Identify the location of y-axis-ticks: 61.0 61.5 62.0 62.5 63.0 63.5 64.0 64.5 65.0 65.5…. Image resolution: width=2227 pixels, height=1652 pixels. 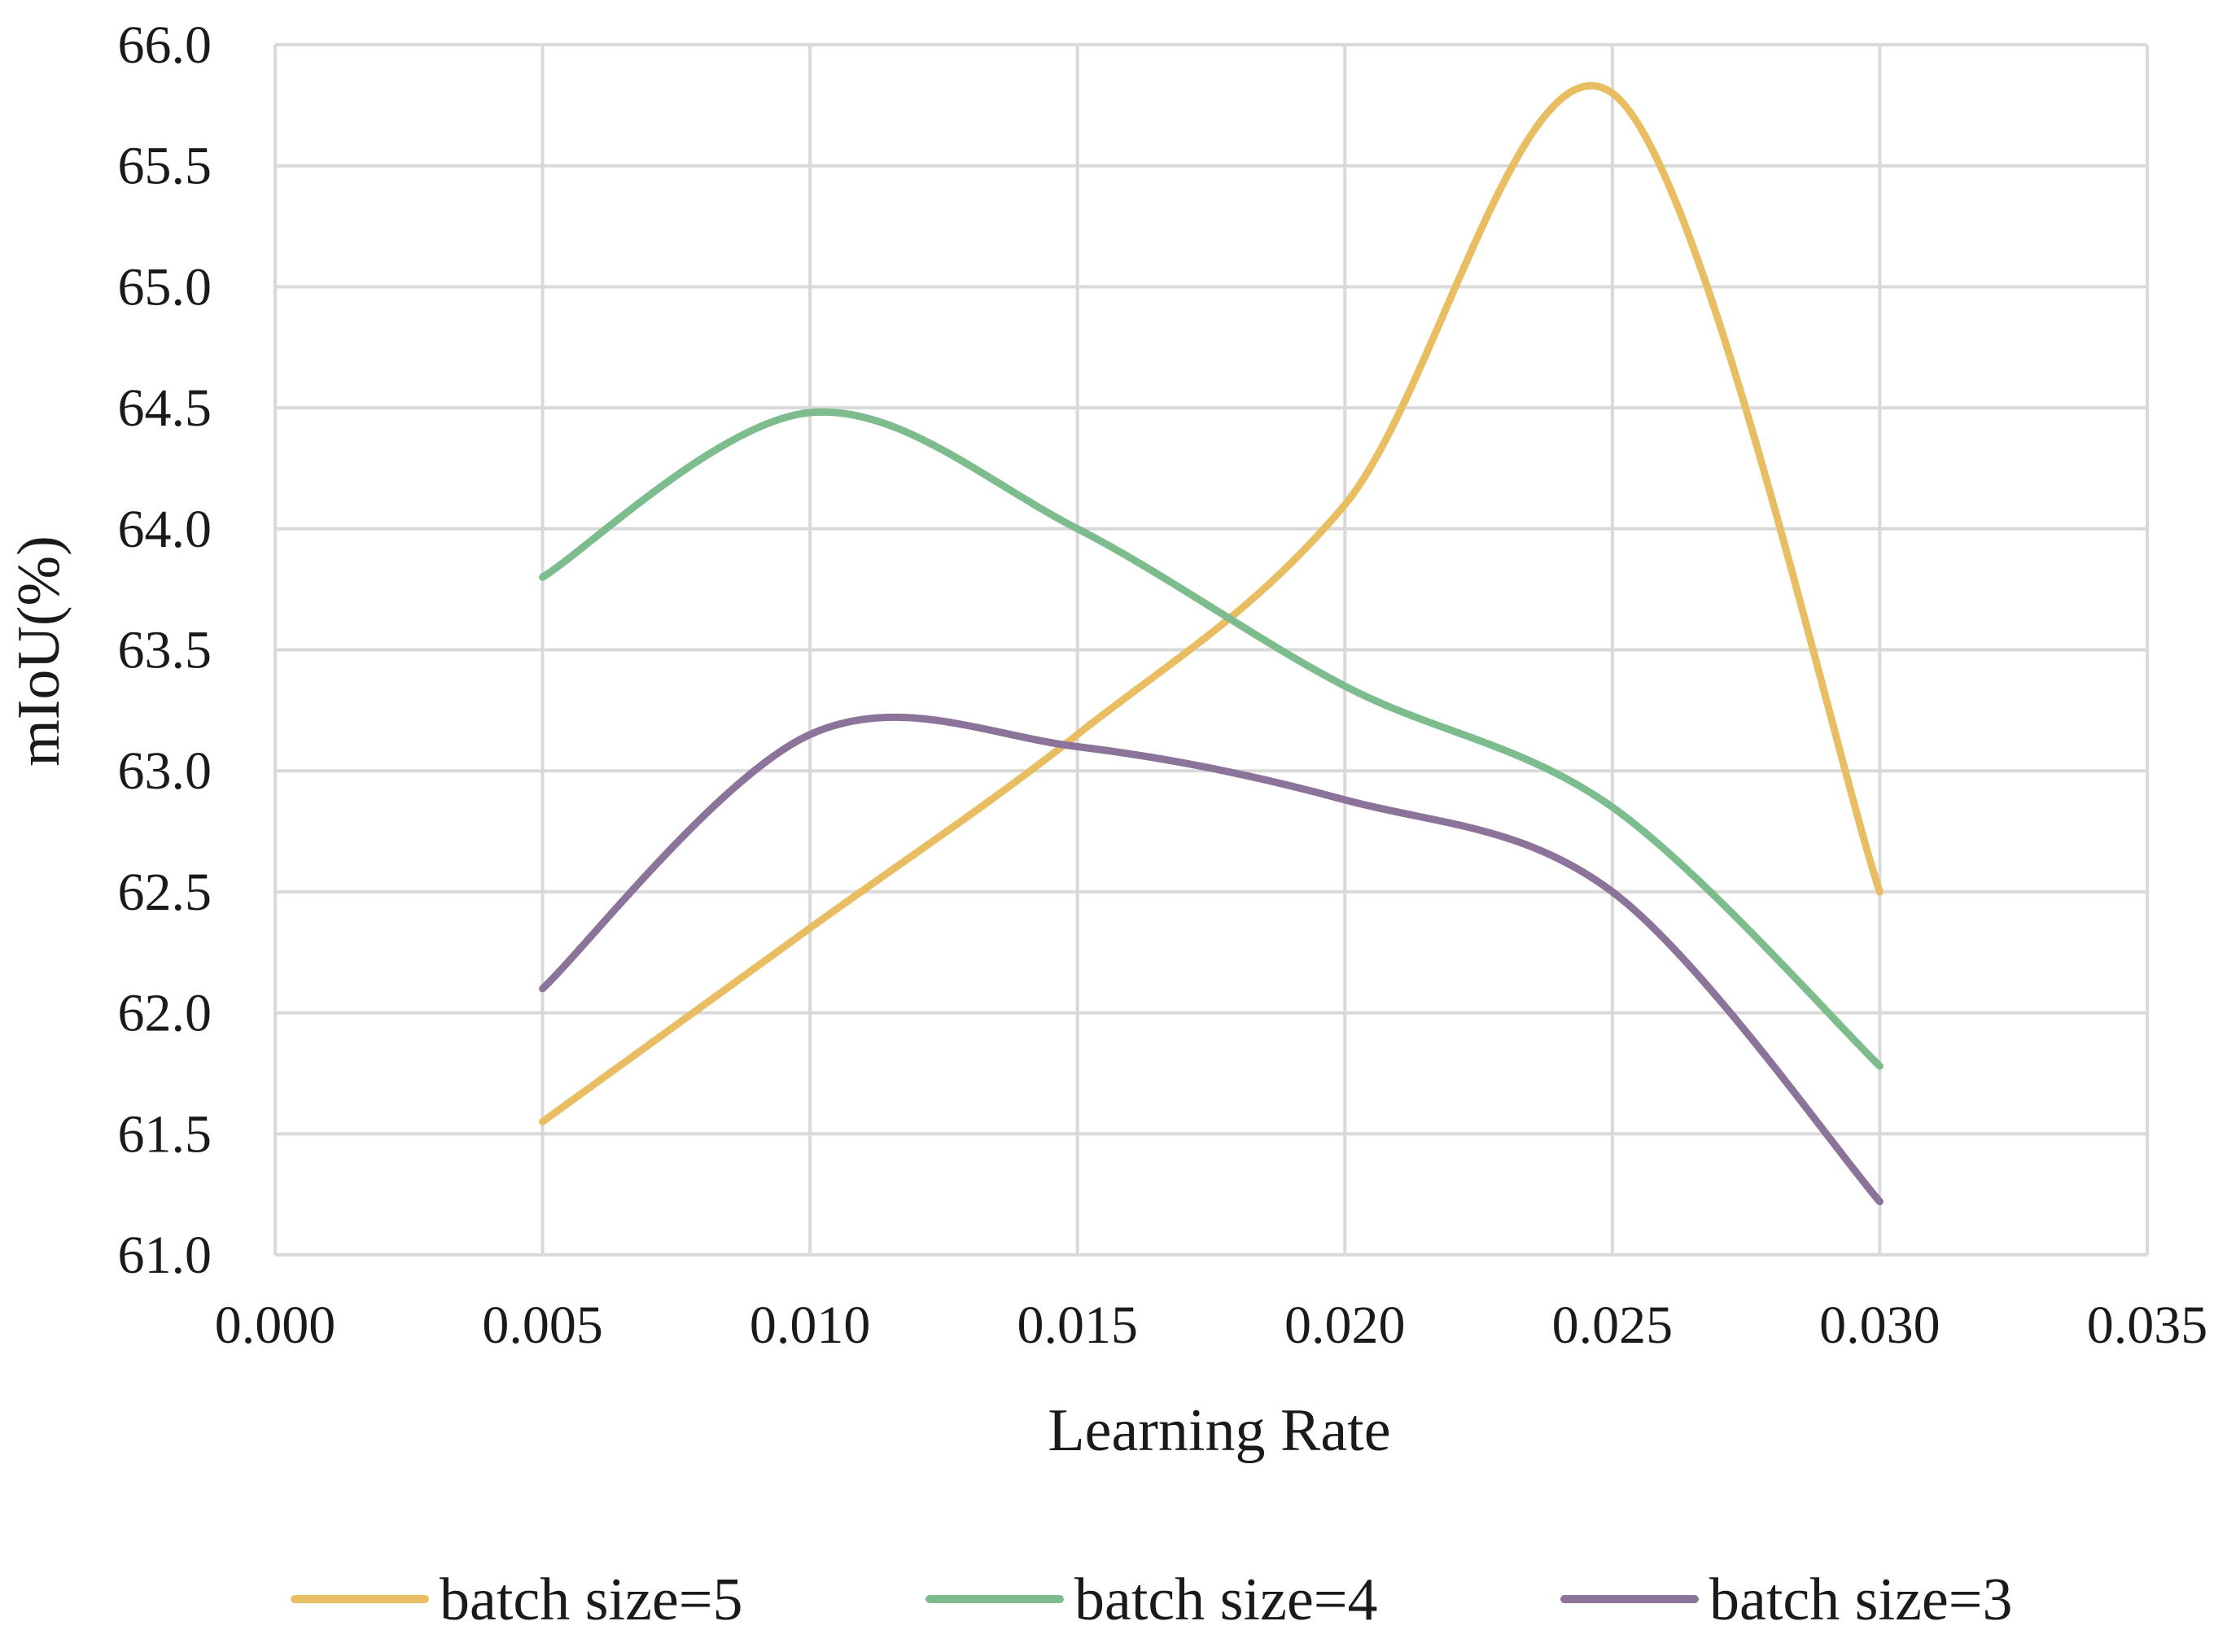
(165, 650).